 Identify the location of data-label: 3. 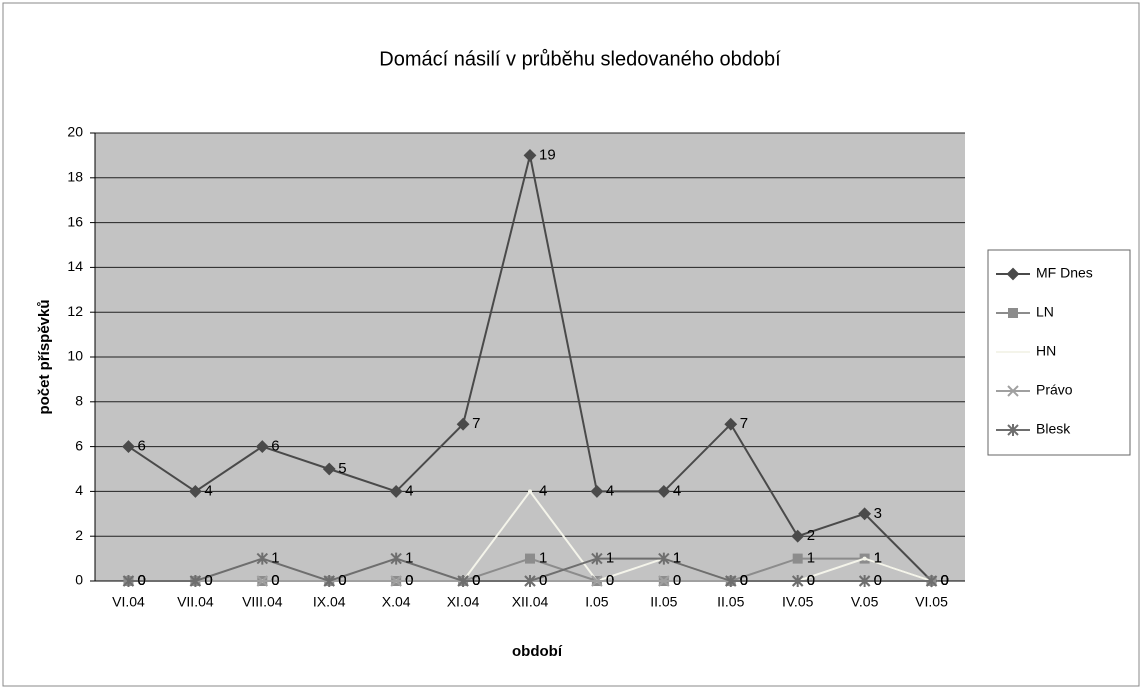
(878, 513).